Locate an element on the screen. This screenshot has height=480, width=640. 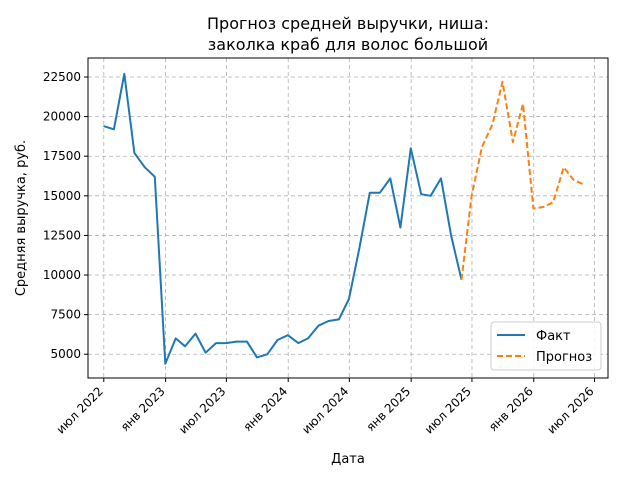
y-tick-label: 5000 is located at coordinates (65, 354).